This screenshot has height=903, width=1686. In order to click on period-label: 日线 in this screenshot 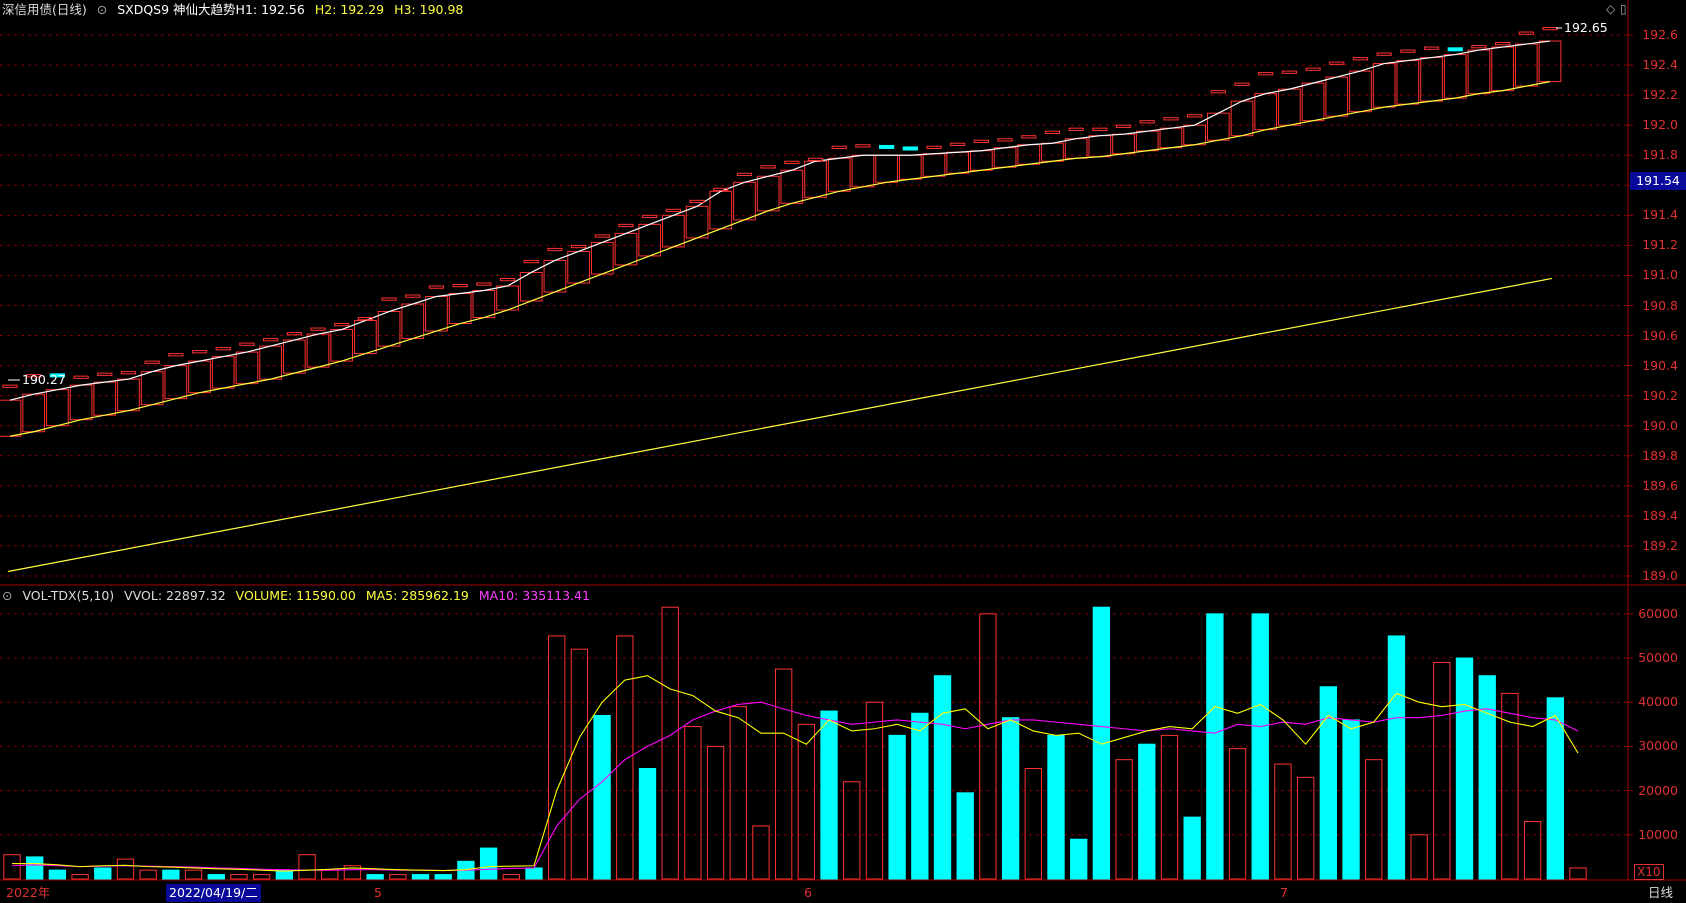, I will do `click(1661, 892)`.